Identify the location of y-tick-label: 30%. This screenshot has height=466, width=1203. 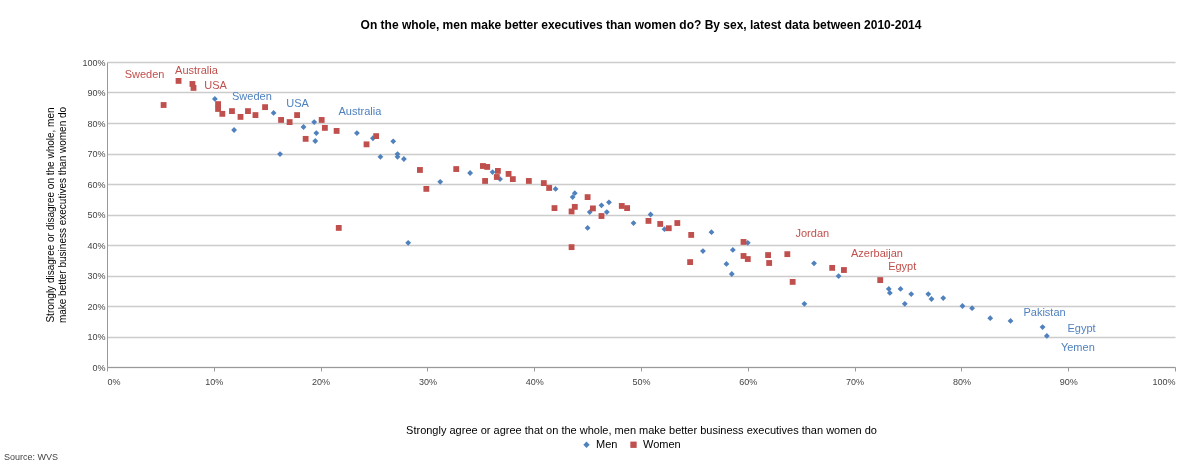
(96, 276).